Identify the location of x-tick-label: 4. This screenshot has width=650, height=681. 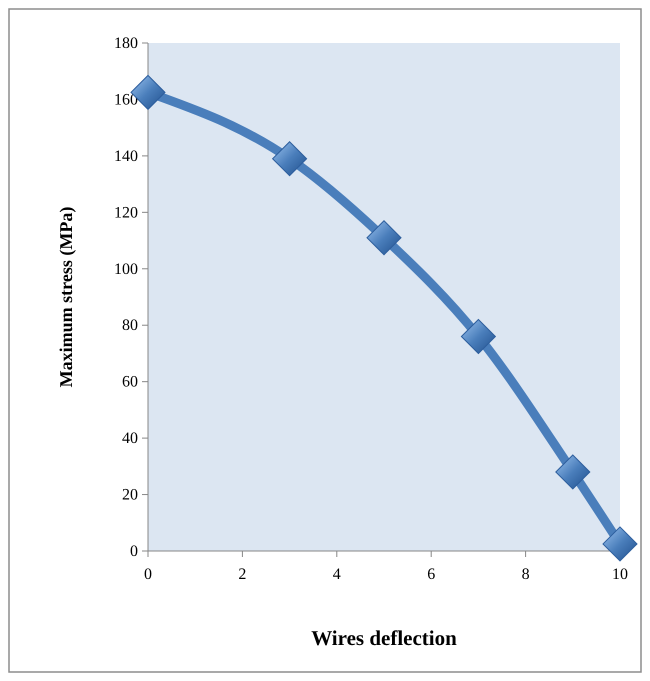
(336, 574).